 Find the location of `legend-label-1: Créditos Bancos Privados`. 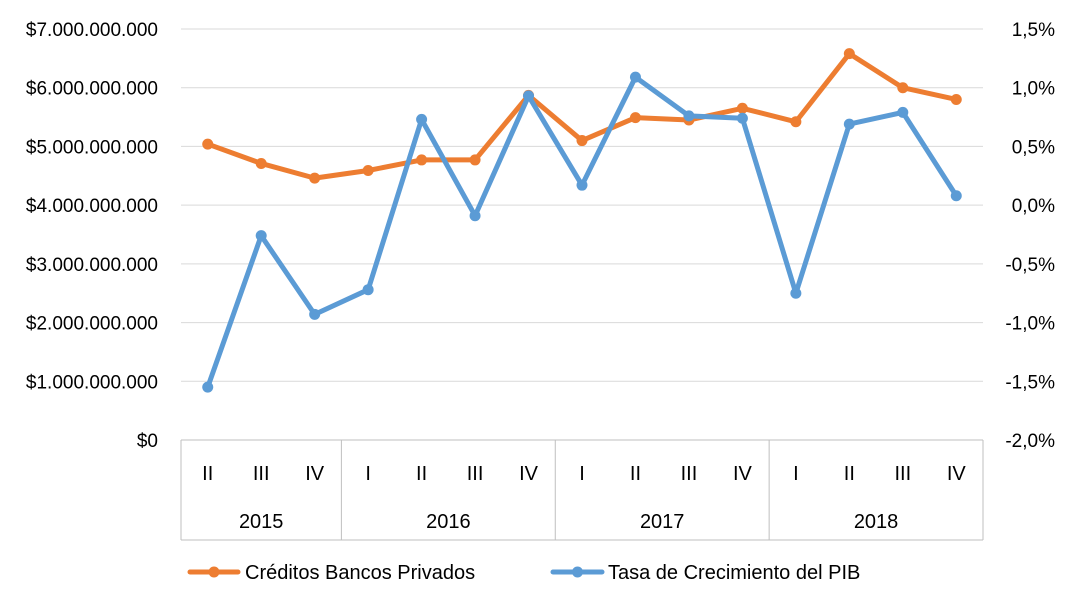

legend-label-1: Créditos Bancos Privados is located at coordinates (360, 573).